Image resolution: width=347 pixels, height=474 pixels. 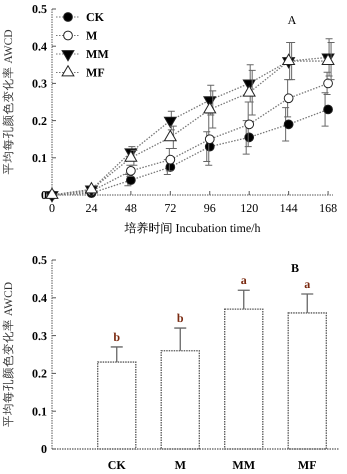 What do you see at coordinates (192, 228) in the screenshot?
I see `x-axis-title: 培养时间 Incubation time/h` at bounding box center [192, 228].